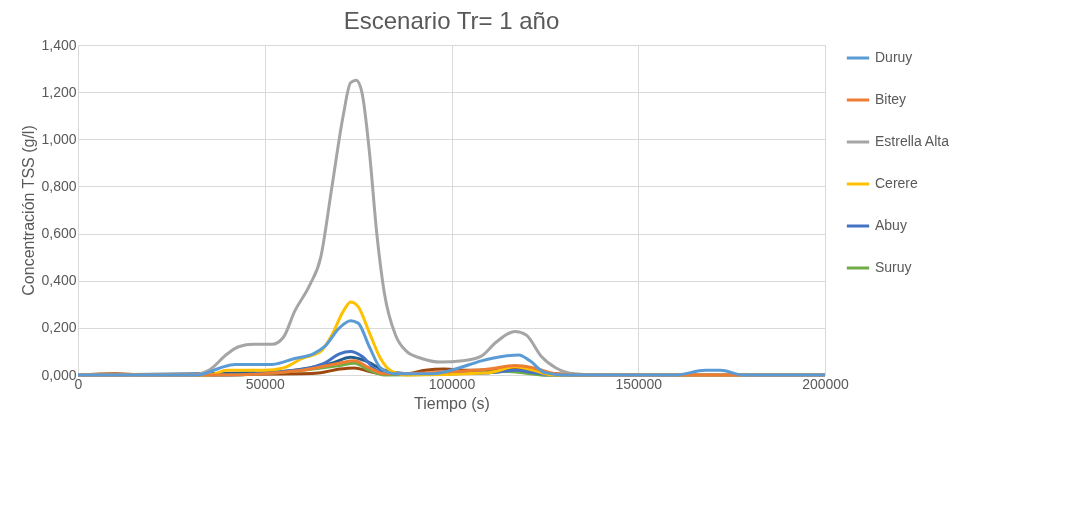 This screenshot has height=509, width=1092. What do you see at coordinates (912, 141) in the screenshot?
I see `legend-label: Estrella Alta` at bounding box center [912, 141].